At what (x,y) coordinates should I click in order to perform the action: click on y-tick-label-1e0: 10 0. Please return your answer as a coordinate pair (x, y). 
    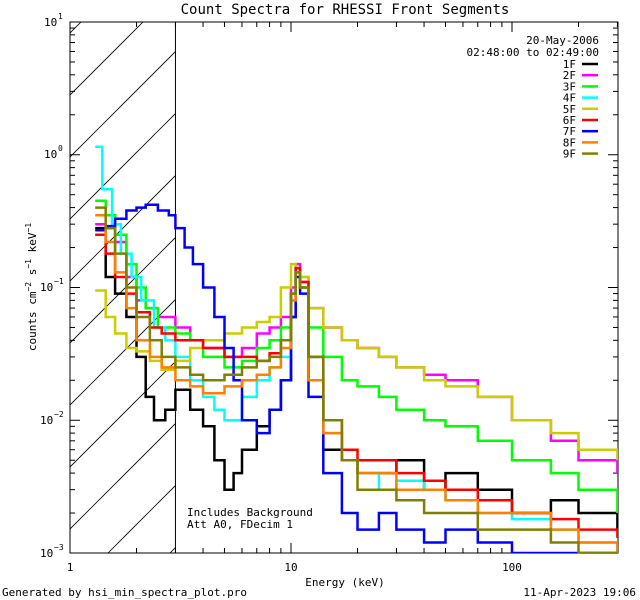
    Looking at the image, I should click on (53, 152).